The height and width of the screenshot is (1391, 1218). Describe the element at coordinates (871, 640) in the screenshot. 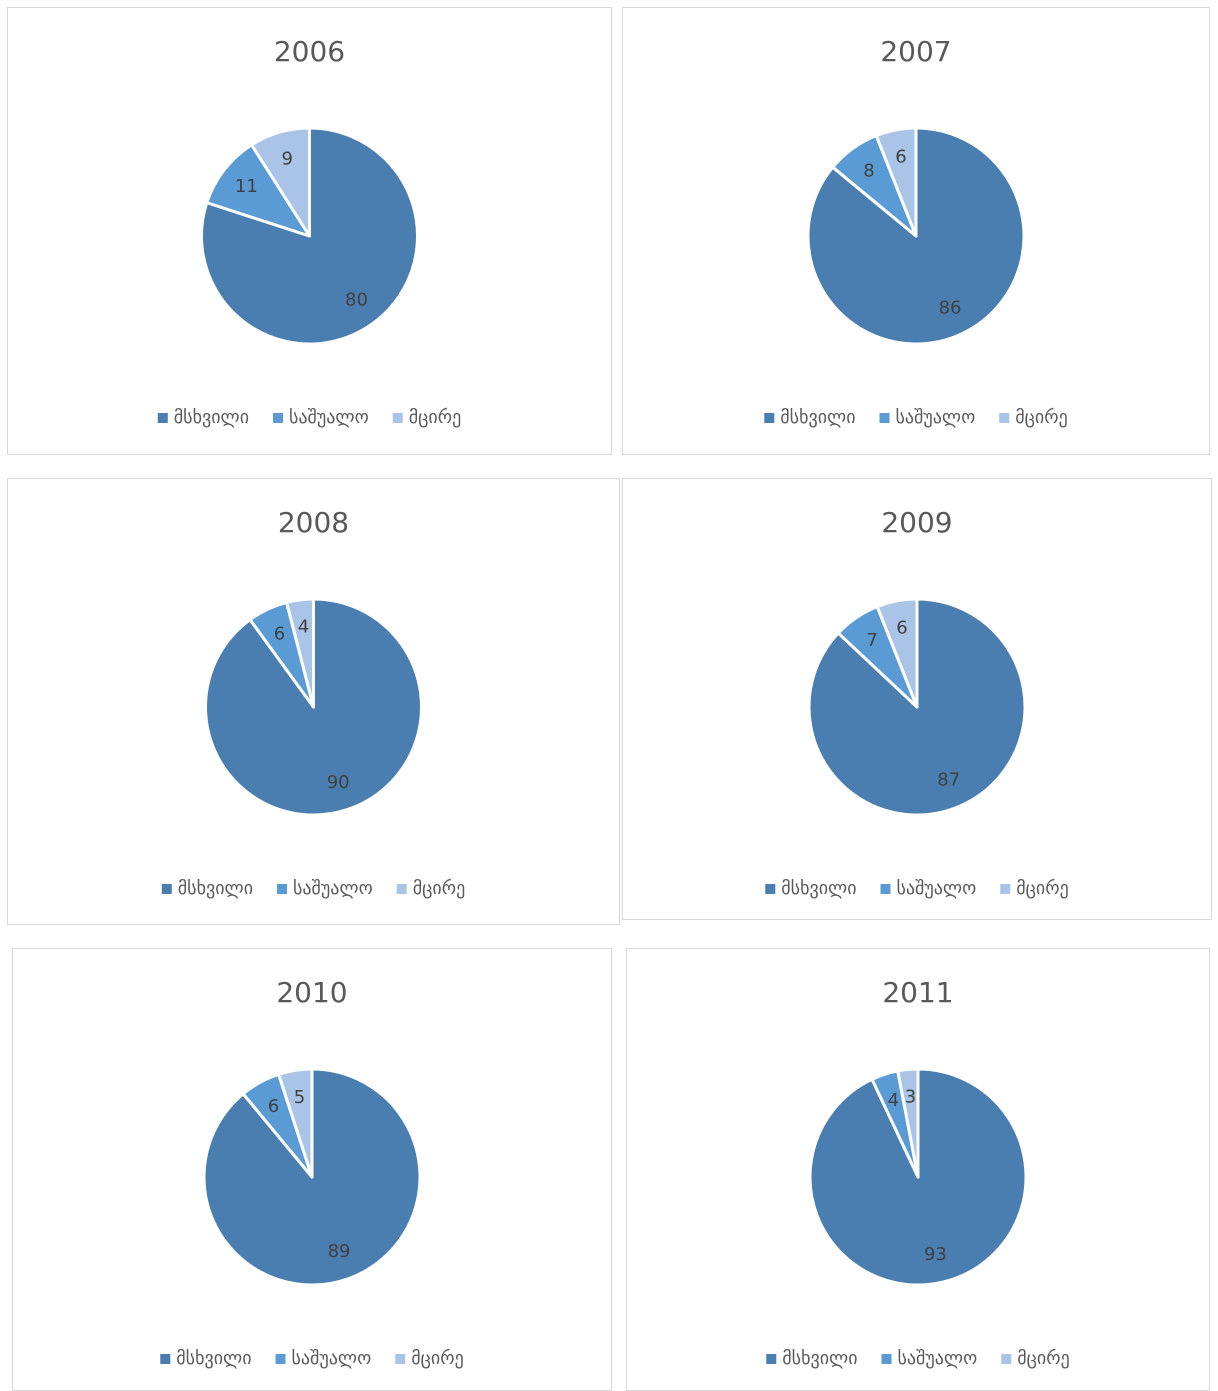

I see `data-label: 7` at that location.